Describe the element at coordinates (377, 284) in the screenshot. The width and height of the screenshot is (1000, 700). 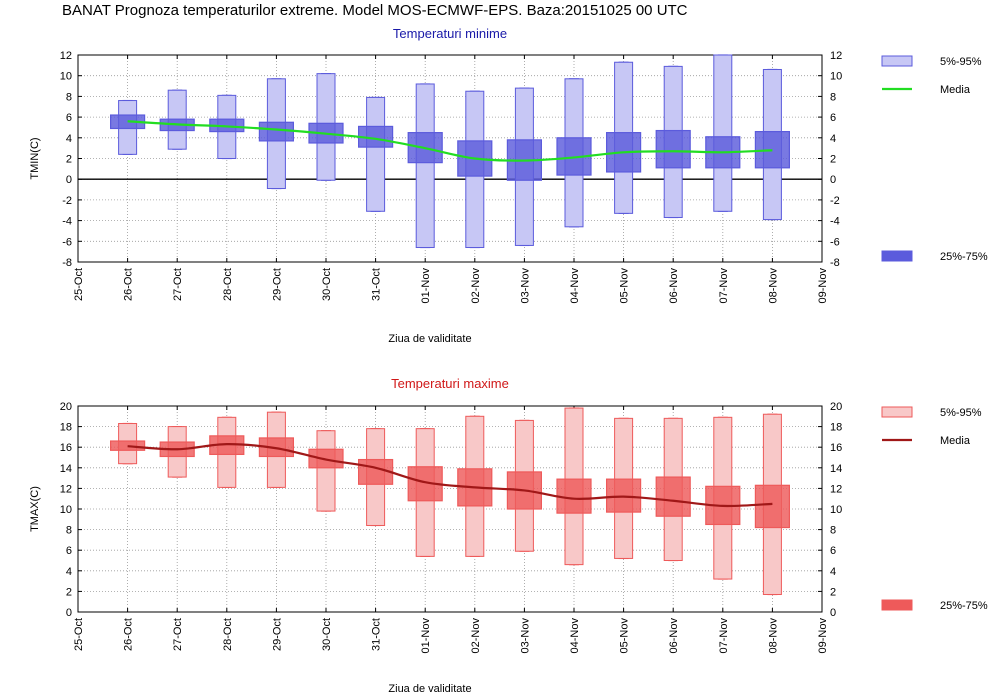
I see `tmin-xtick-label: 31-Oct` at that location.